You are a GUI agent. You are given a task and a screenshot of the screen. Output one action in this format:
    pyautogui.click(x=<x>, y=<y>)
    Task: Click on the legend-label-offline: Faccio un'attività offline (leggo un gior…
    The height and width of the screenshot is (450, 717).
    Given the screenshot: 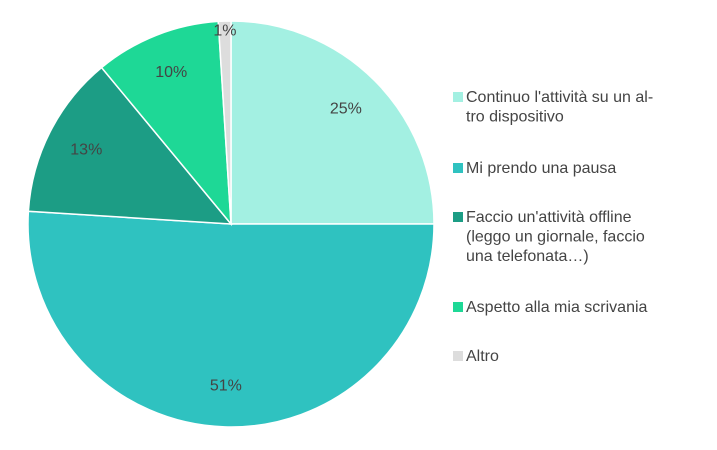 What is the action you would take?
    pyautogui.click(x=555, y=237)
    